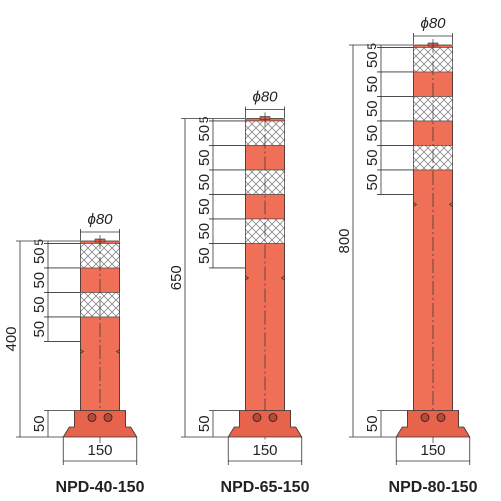  I want to click on height-label: 400, so click(11, 338).